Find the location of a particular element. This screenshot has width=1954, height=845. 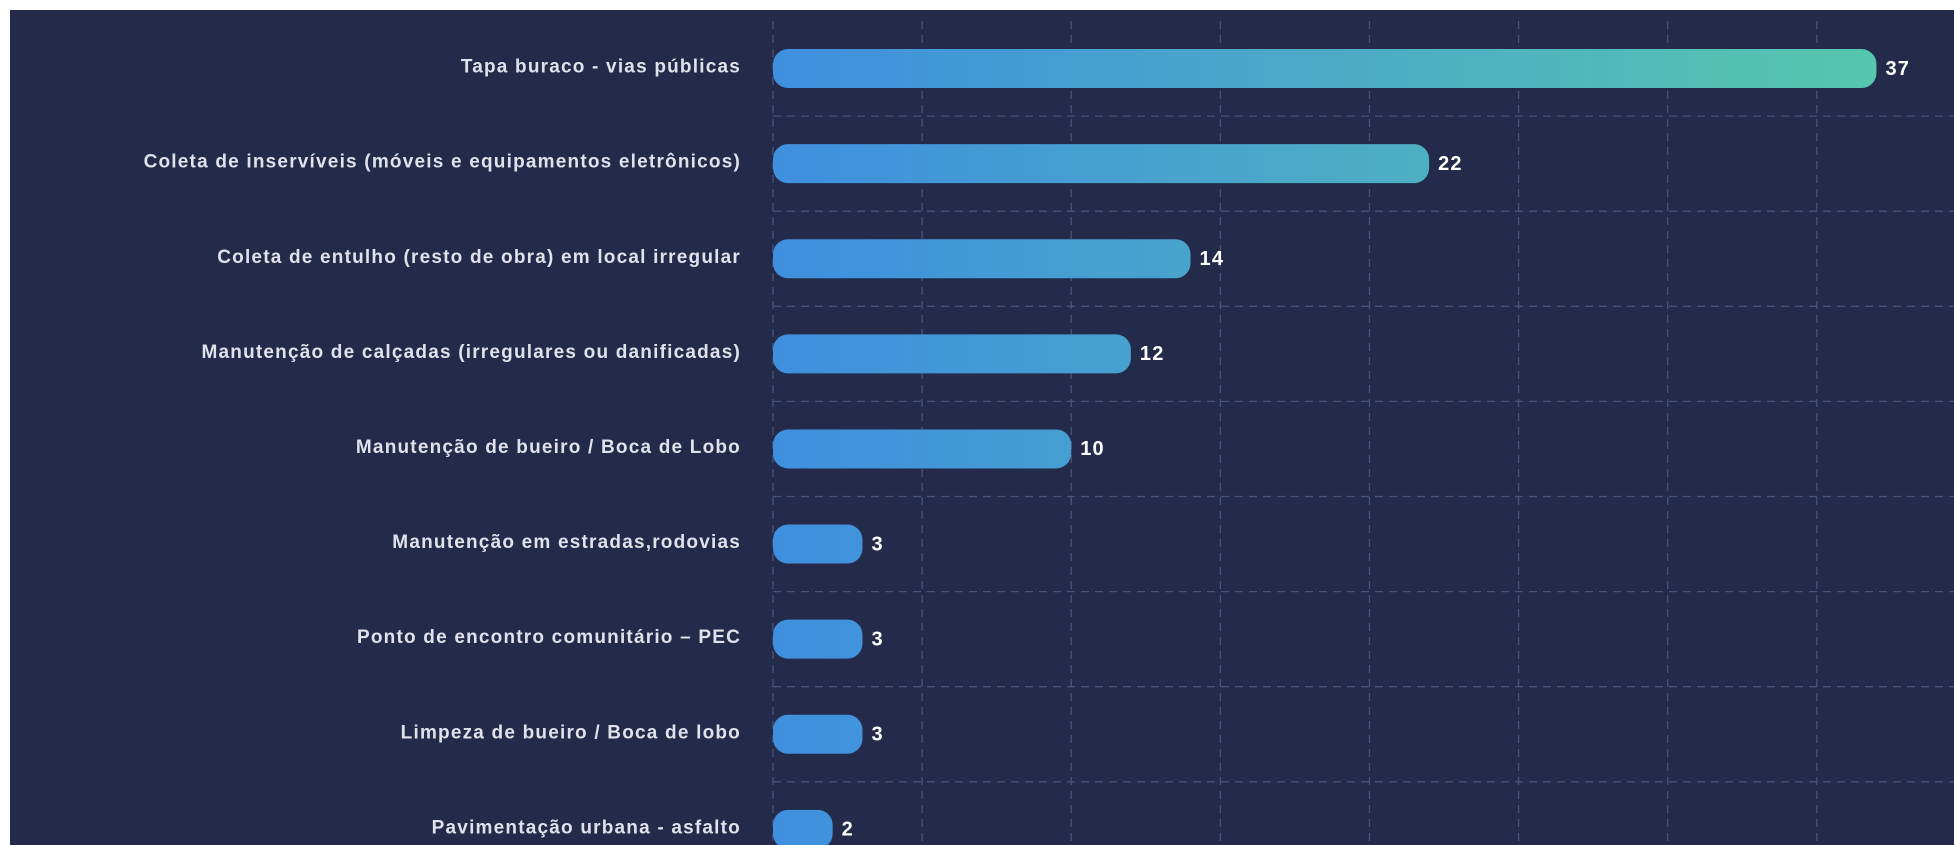

category-label: Manutenção em estradas,rodovias is located at coordinates (566, 542).